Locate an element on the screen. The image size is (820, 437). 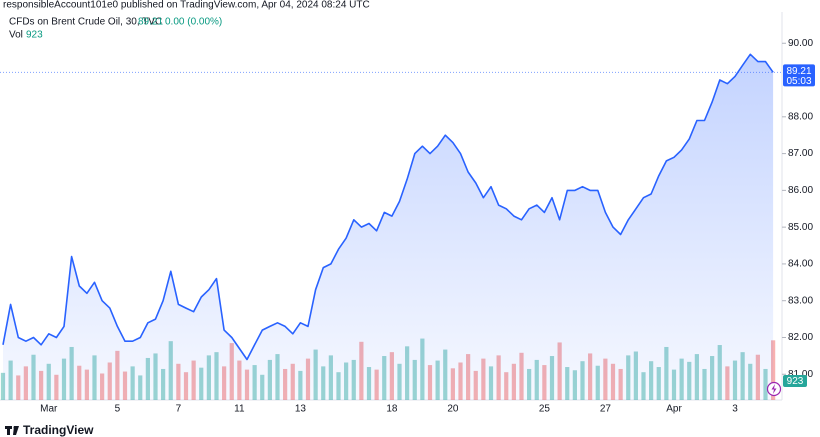
volume-tag-value: 923 is located at coordinates (795, 381).